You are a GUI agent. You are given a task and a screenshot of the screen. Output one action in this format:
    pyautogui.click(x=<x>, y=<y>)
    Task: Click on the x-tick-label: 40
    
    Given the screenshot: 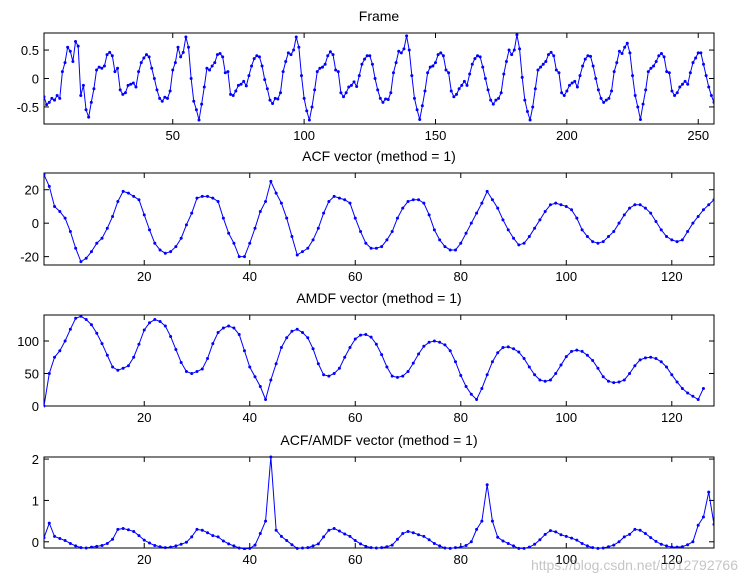 What is the action you would take?
    pyautogui.click(x=250, y=417)
    